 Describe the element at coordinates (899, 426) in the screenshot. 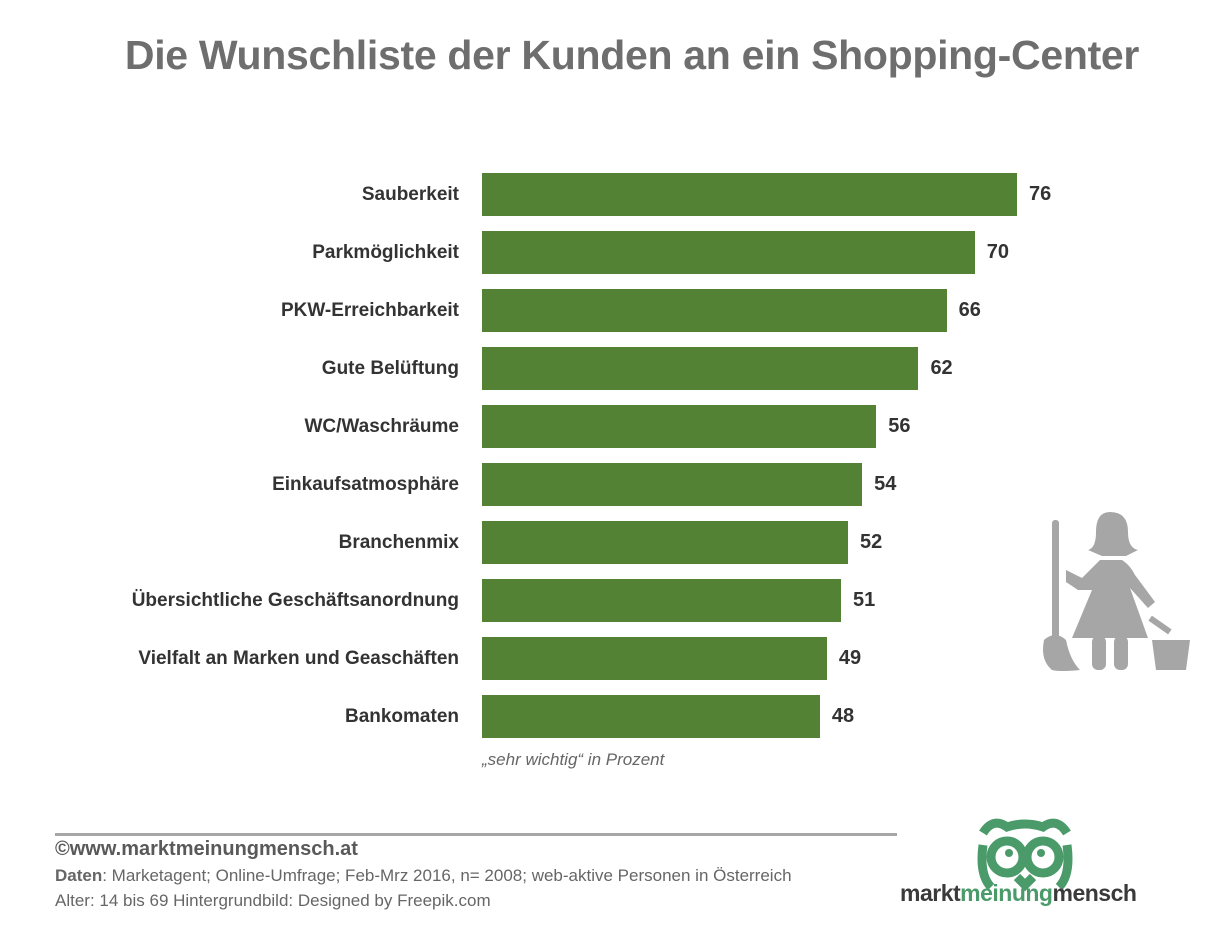

I see `value-label: 56` at that location.